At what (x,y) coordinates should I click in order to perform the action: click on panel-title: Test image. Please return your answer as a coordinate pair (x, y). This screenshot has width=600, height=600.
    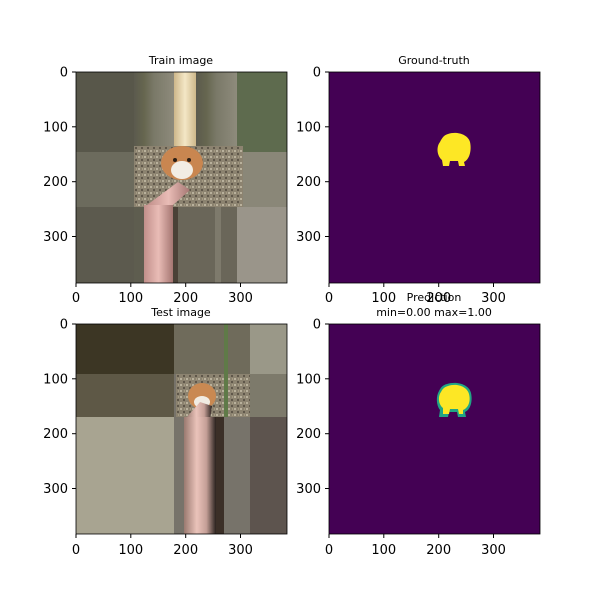
    Looking at the image, I should click on (180, 312).